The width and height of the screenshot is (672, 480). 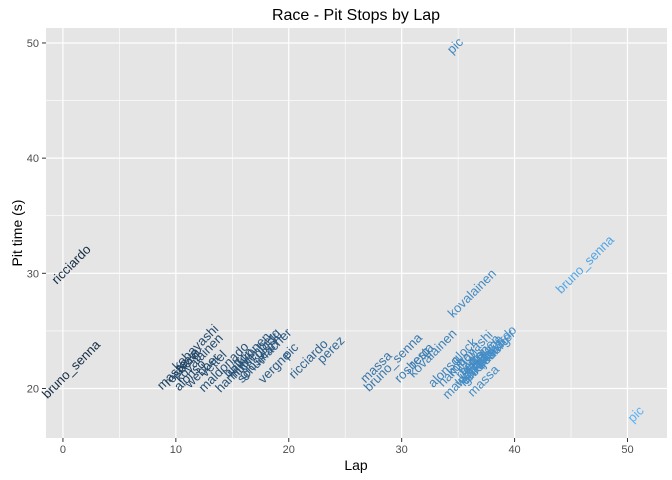 I want to click on x-axis-title: Lap, so click(x=356, y=465).